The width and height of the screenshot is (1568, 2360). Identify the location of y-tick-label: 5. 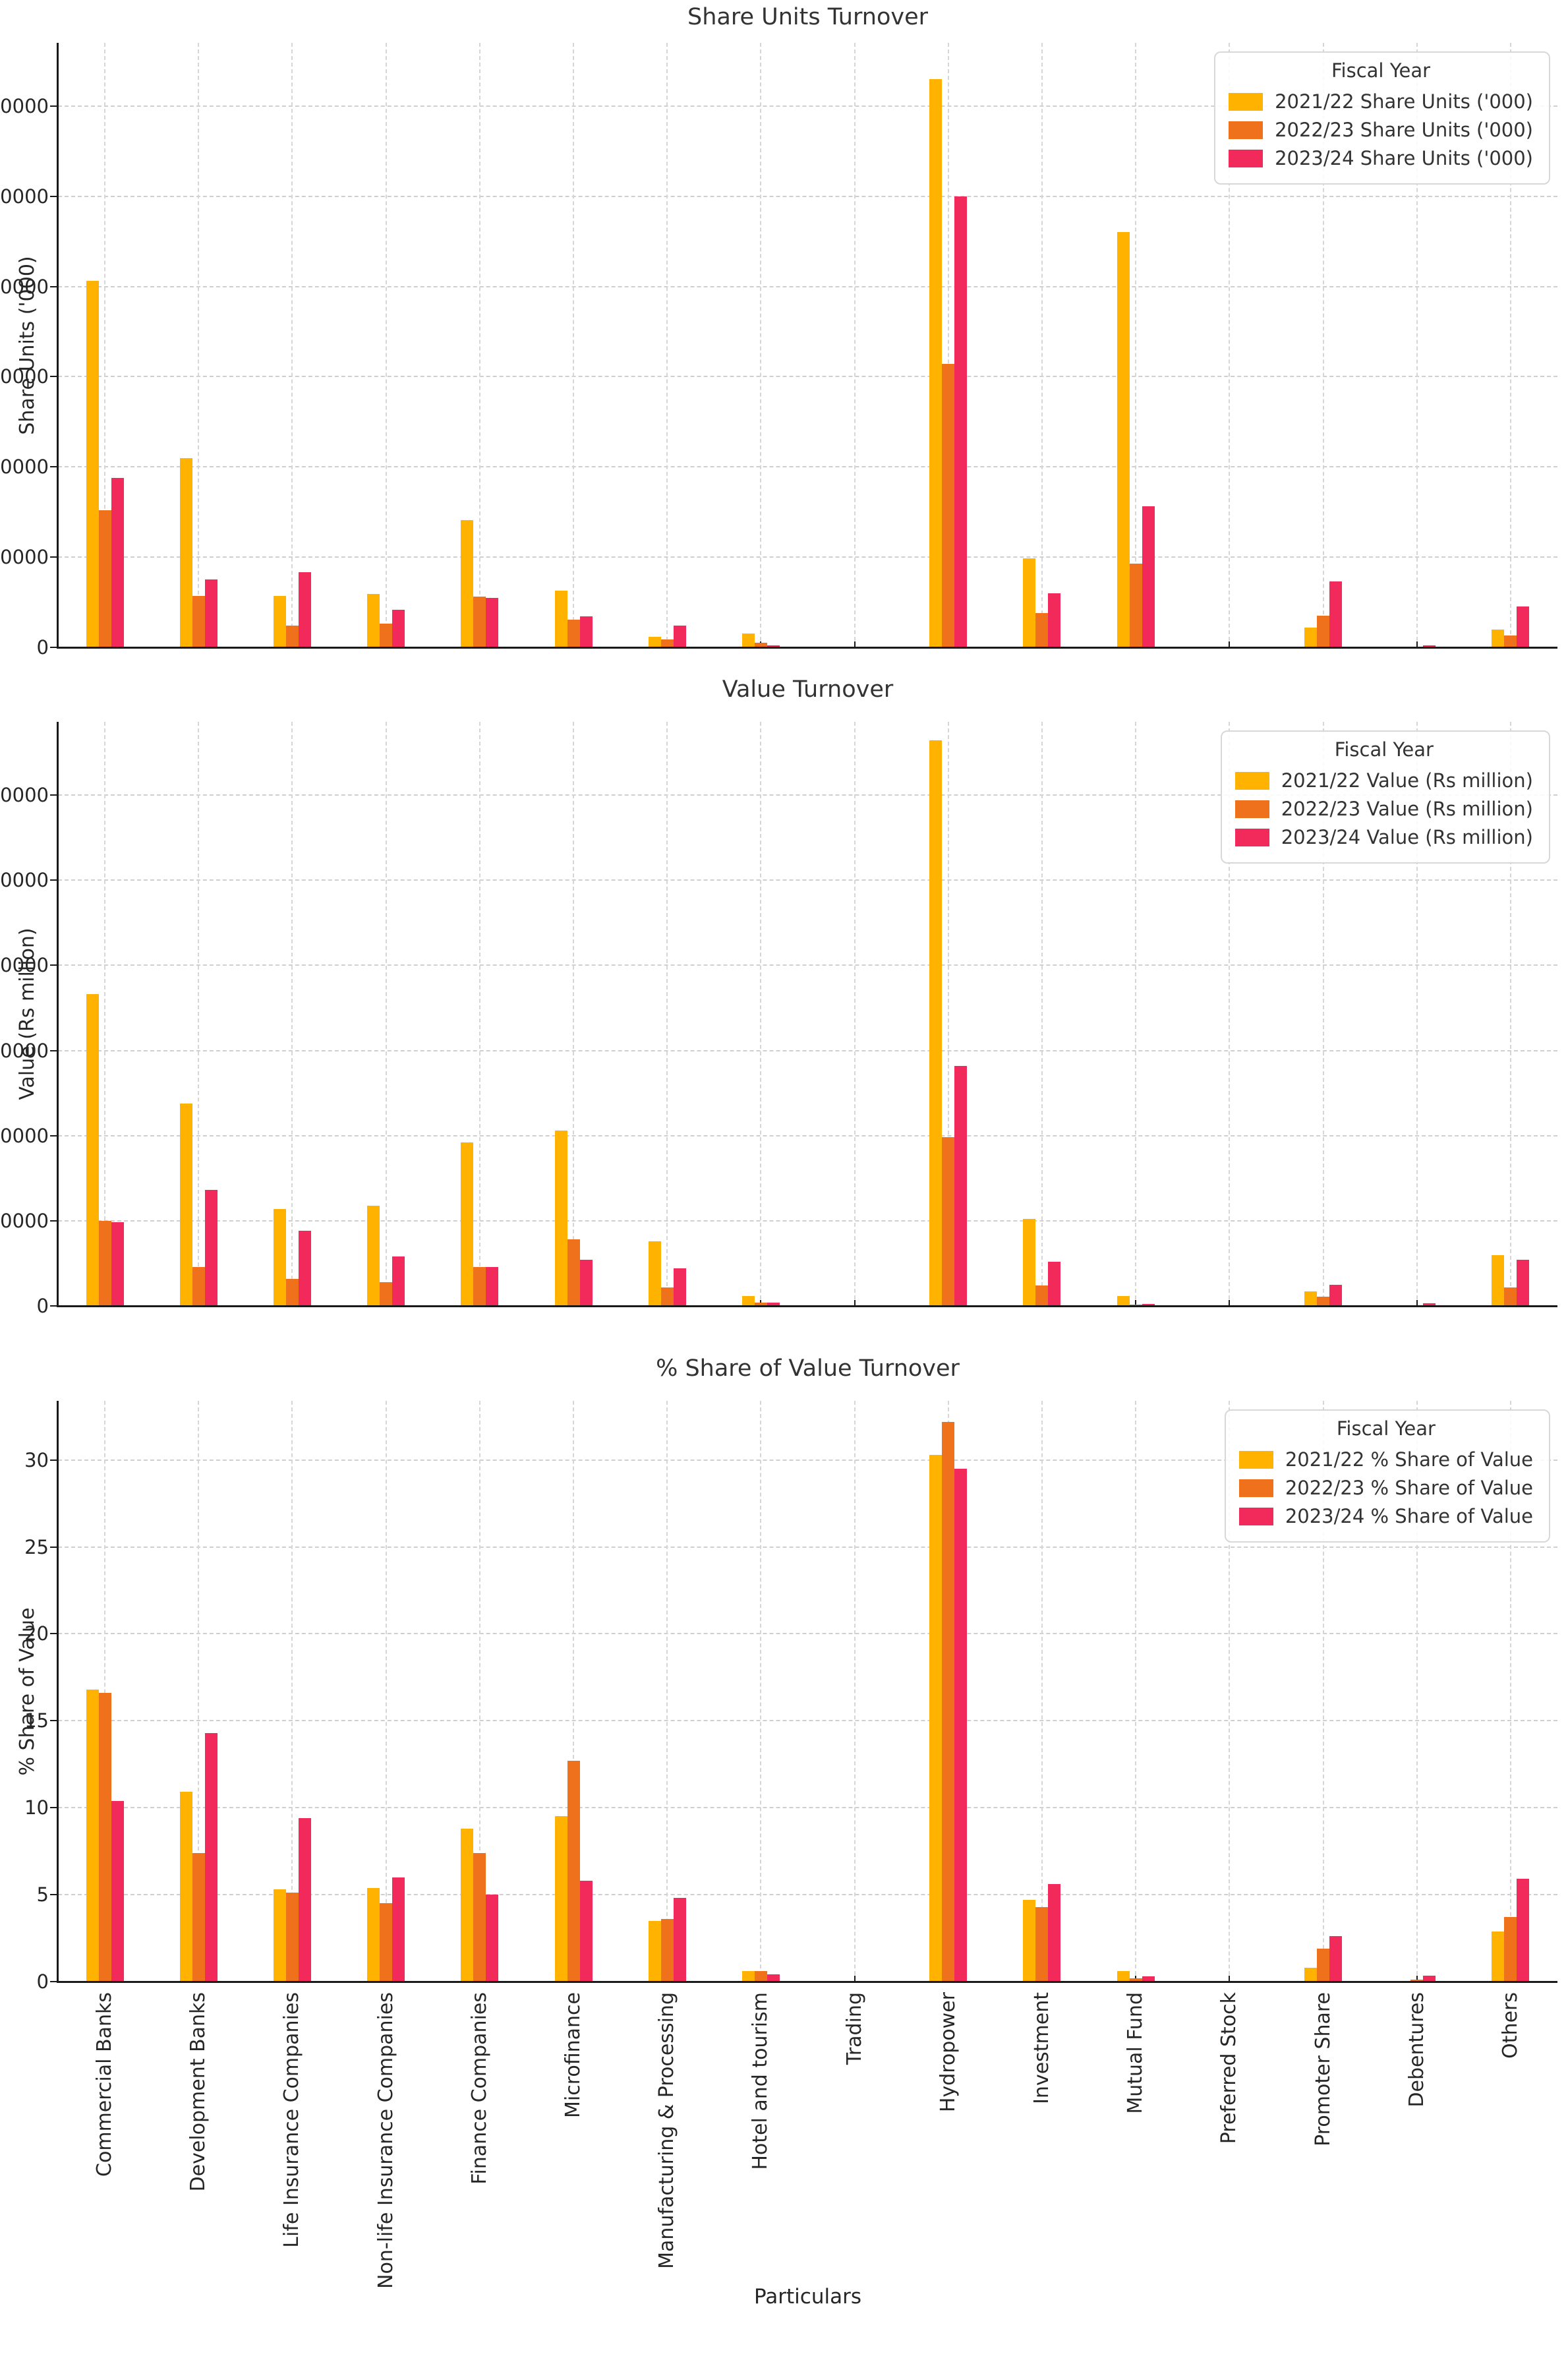
(42, 1894).